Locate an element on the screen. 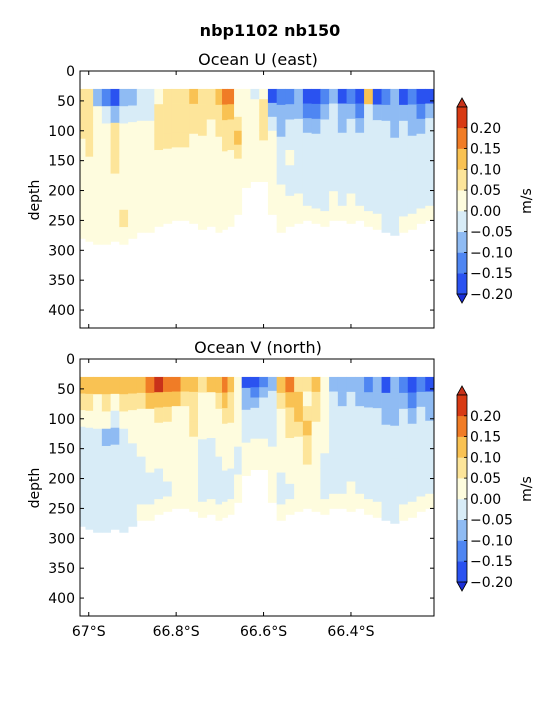  y-tick-label: 150 is located at coordinates (61, 162).